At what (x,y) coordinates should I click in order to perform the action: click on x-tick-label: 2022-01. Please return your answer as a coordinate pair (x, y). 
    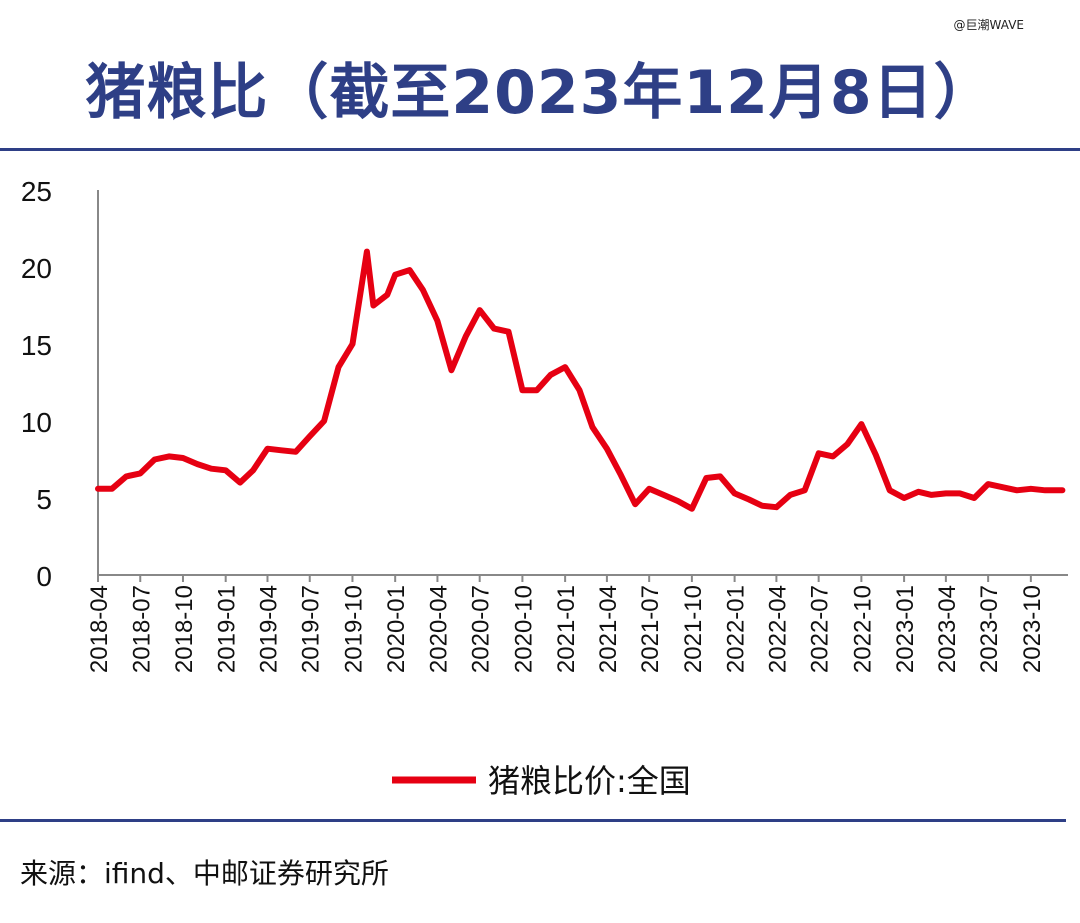
    Looking at the image, I should click on (736, 629).